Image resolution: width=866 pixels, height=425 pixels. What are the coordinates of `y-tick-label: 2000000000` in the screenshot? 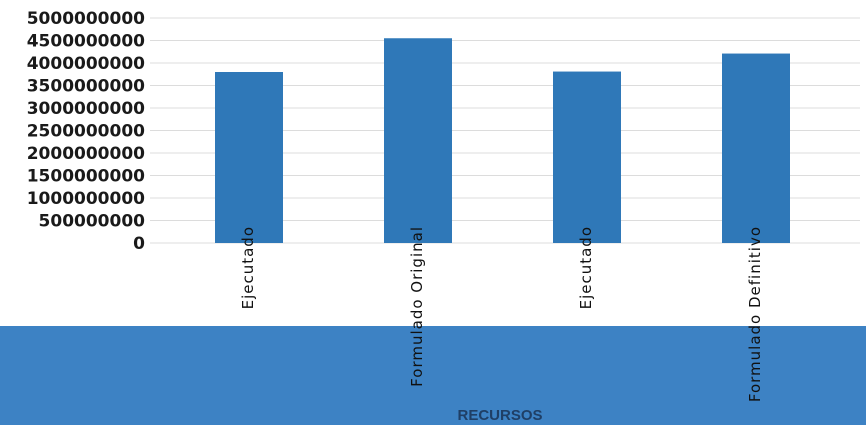 It's located at (86, 154).